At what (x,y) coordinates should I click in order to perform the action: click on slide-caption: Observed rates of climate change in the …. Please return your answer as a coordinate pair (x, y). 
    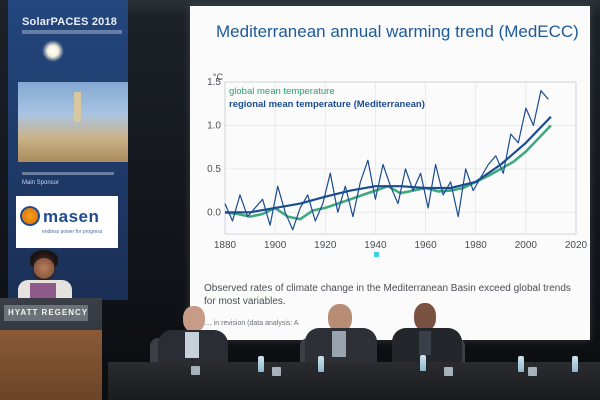
    Looking at the image, I should click on (387, 295).